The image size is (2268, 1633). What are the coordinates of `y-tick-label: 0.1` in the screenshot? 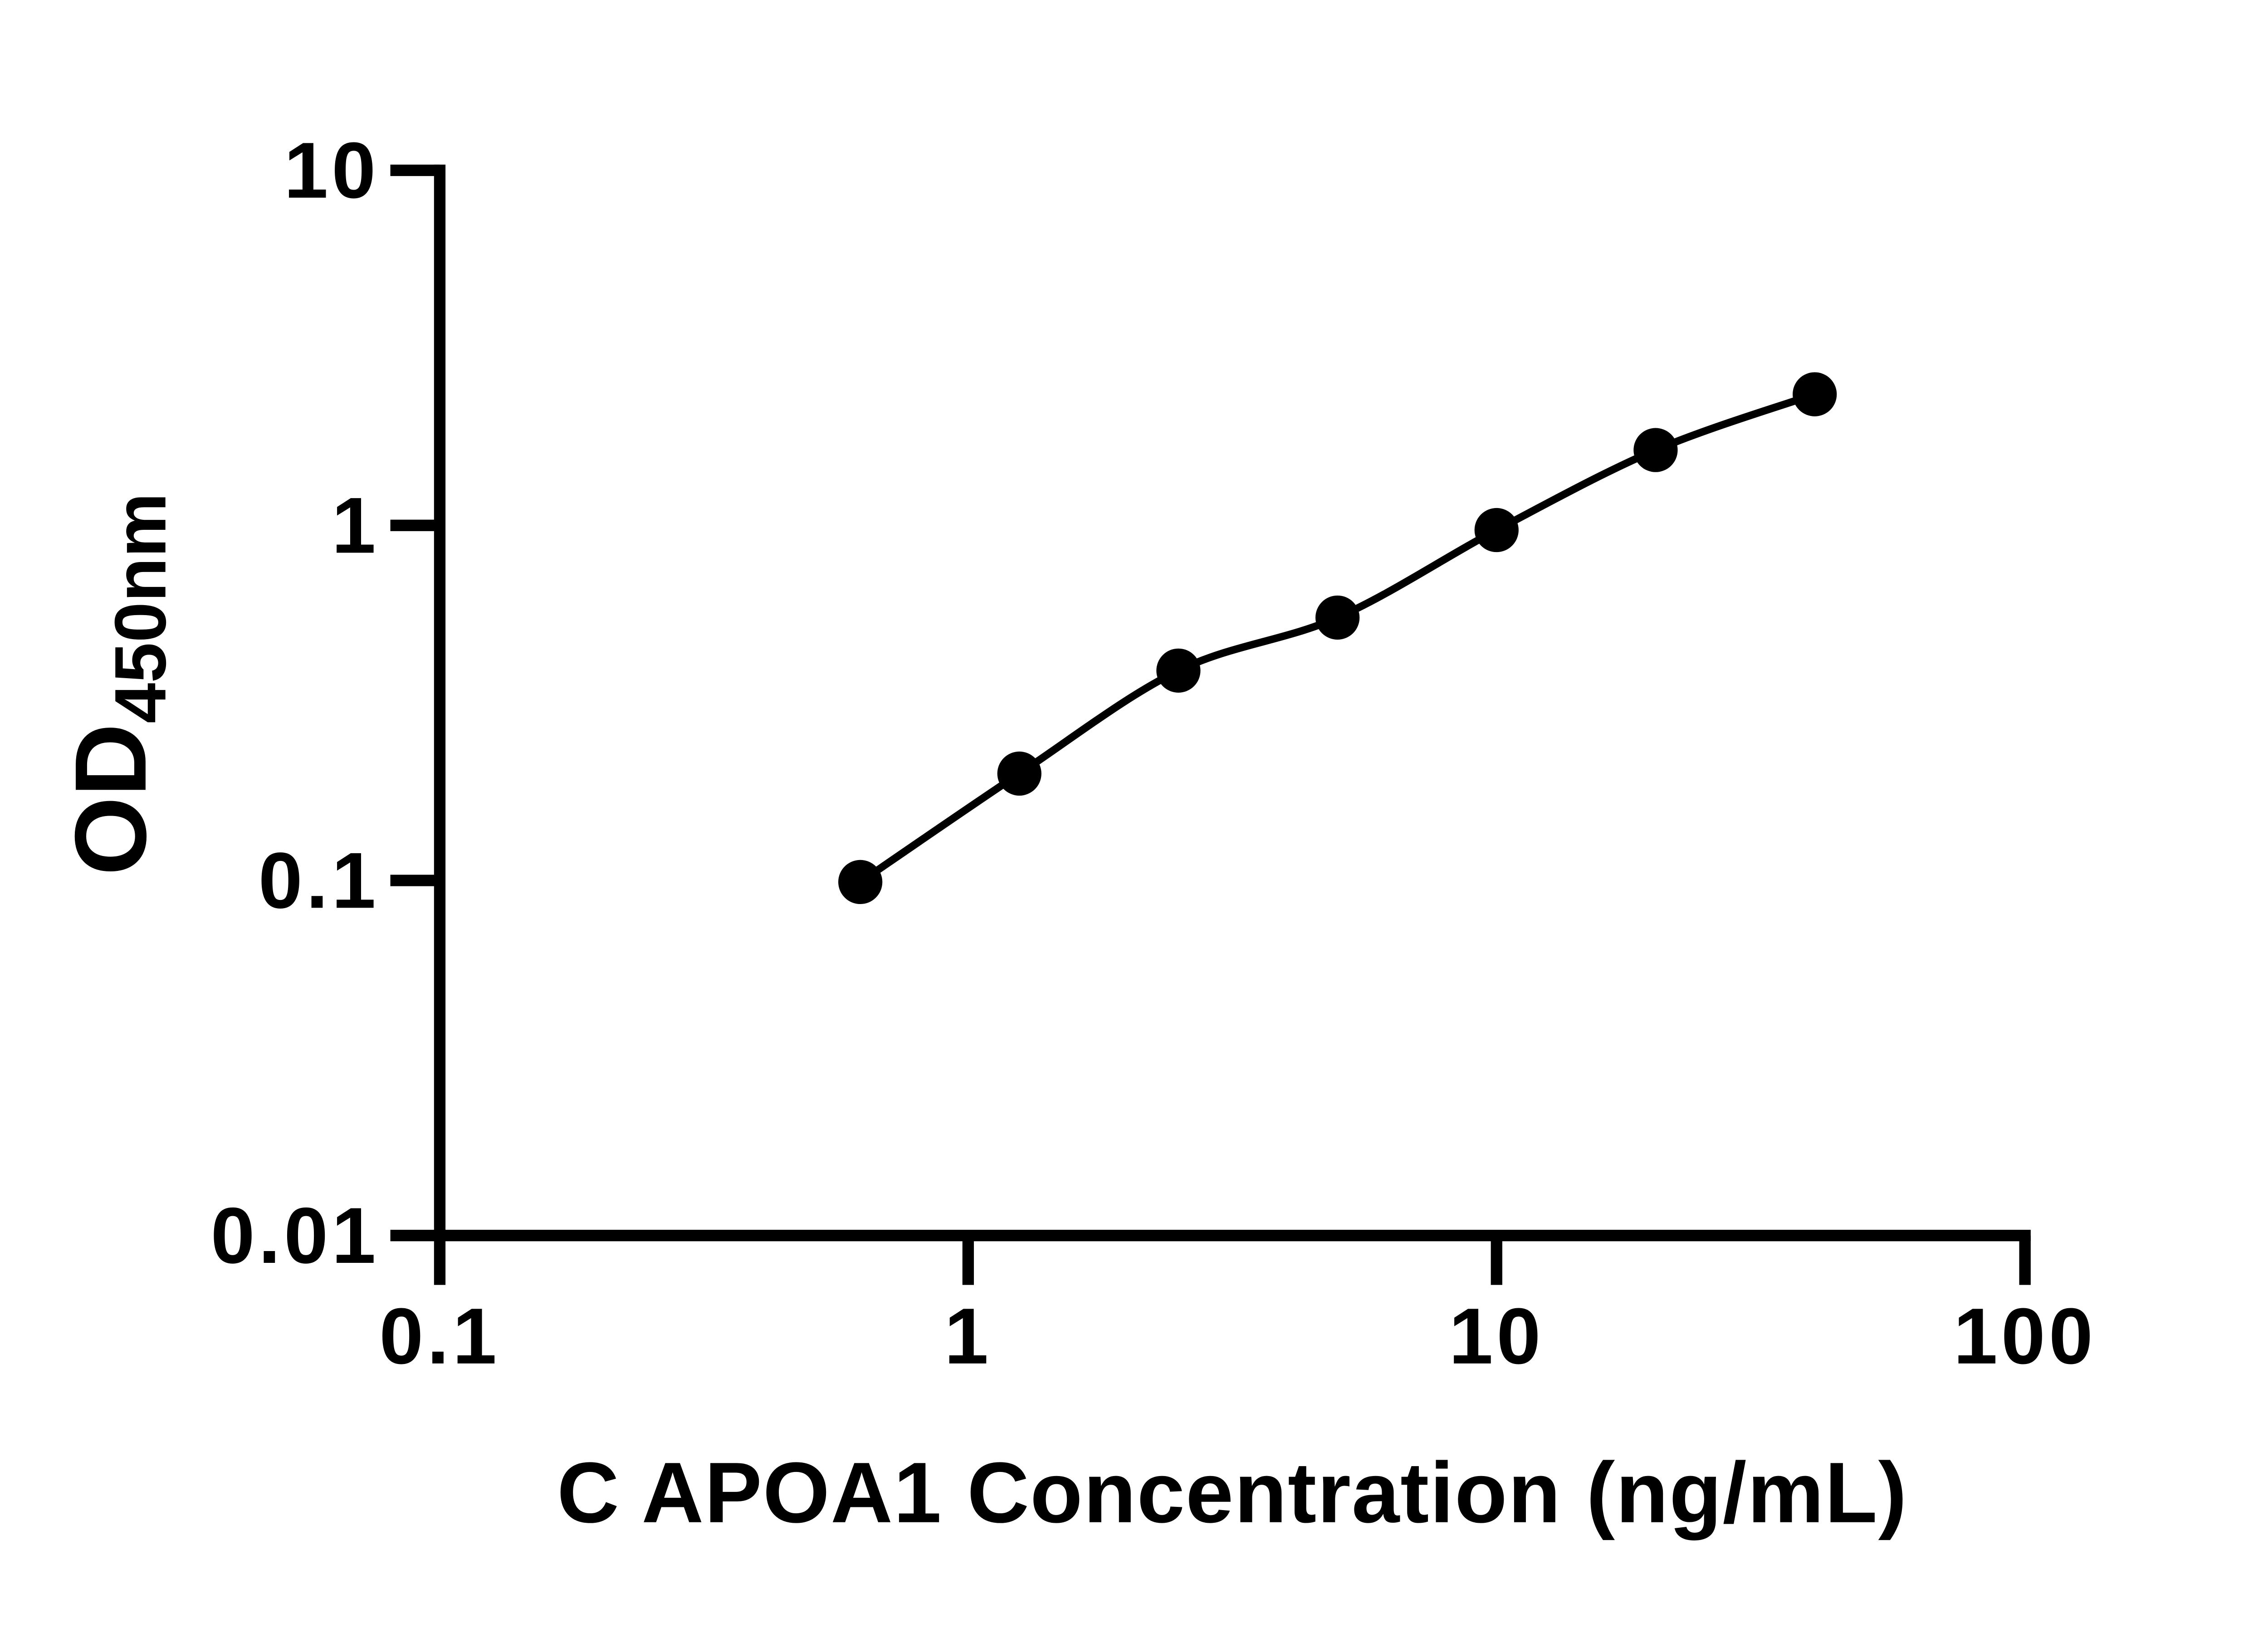 It's located at (319, 880).